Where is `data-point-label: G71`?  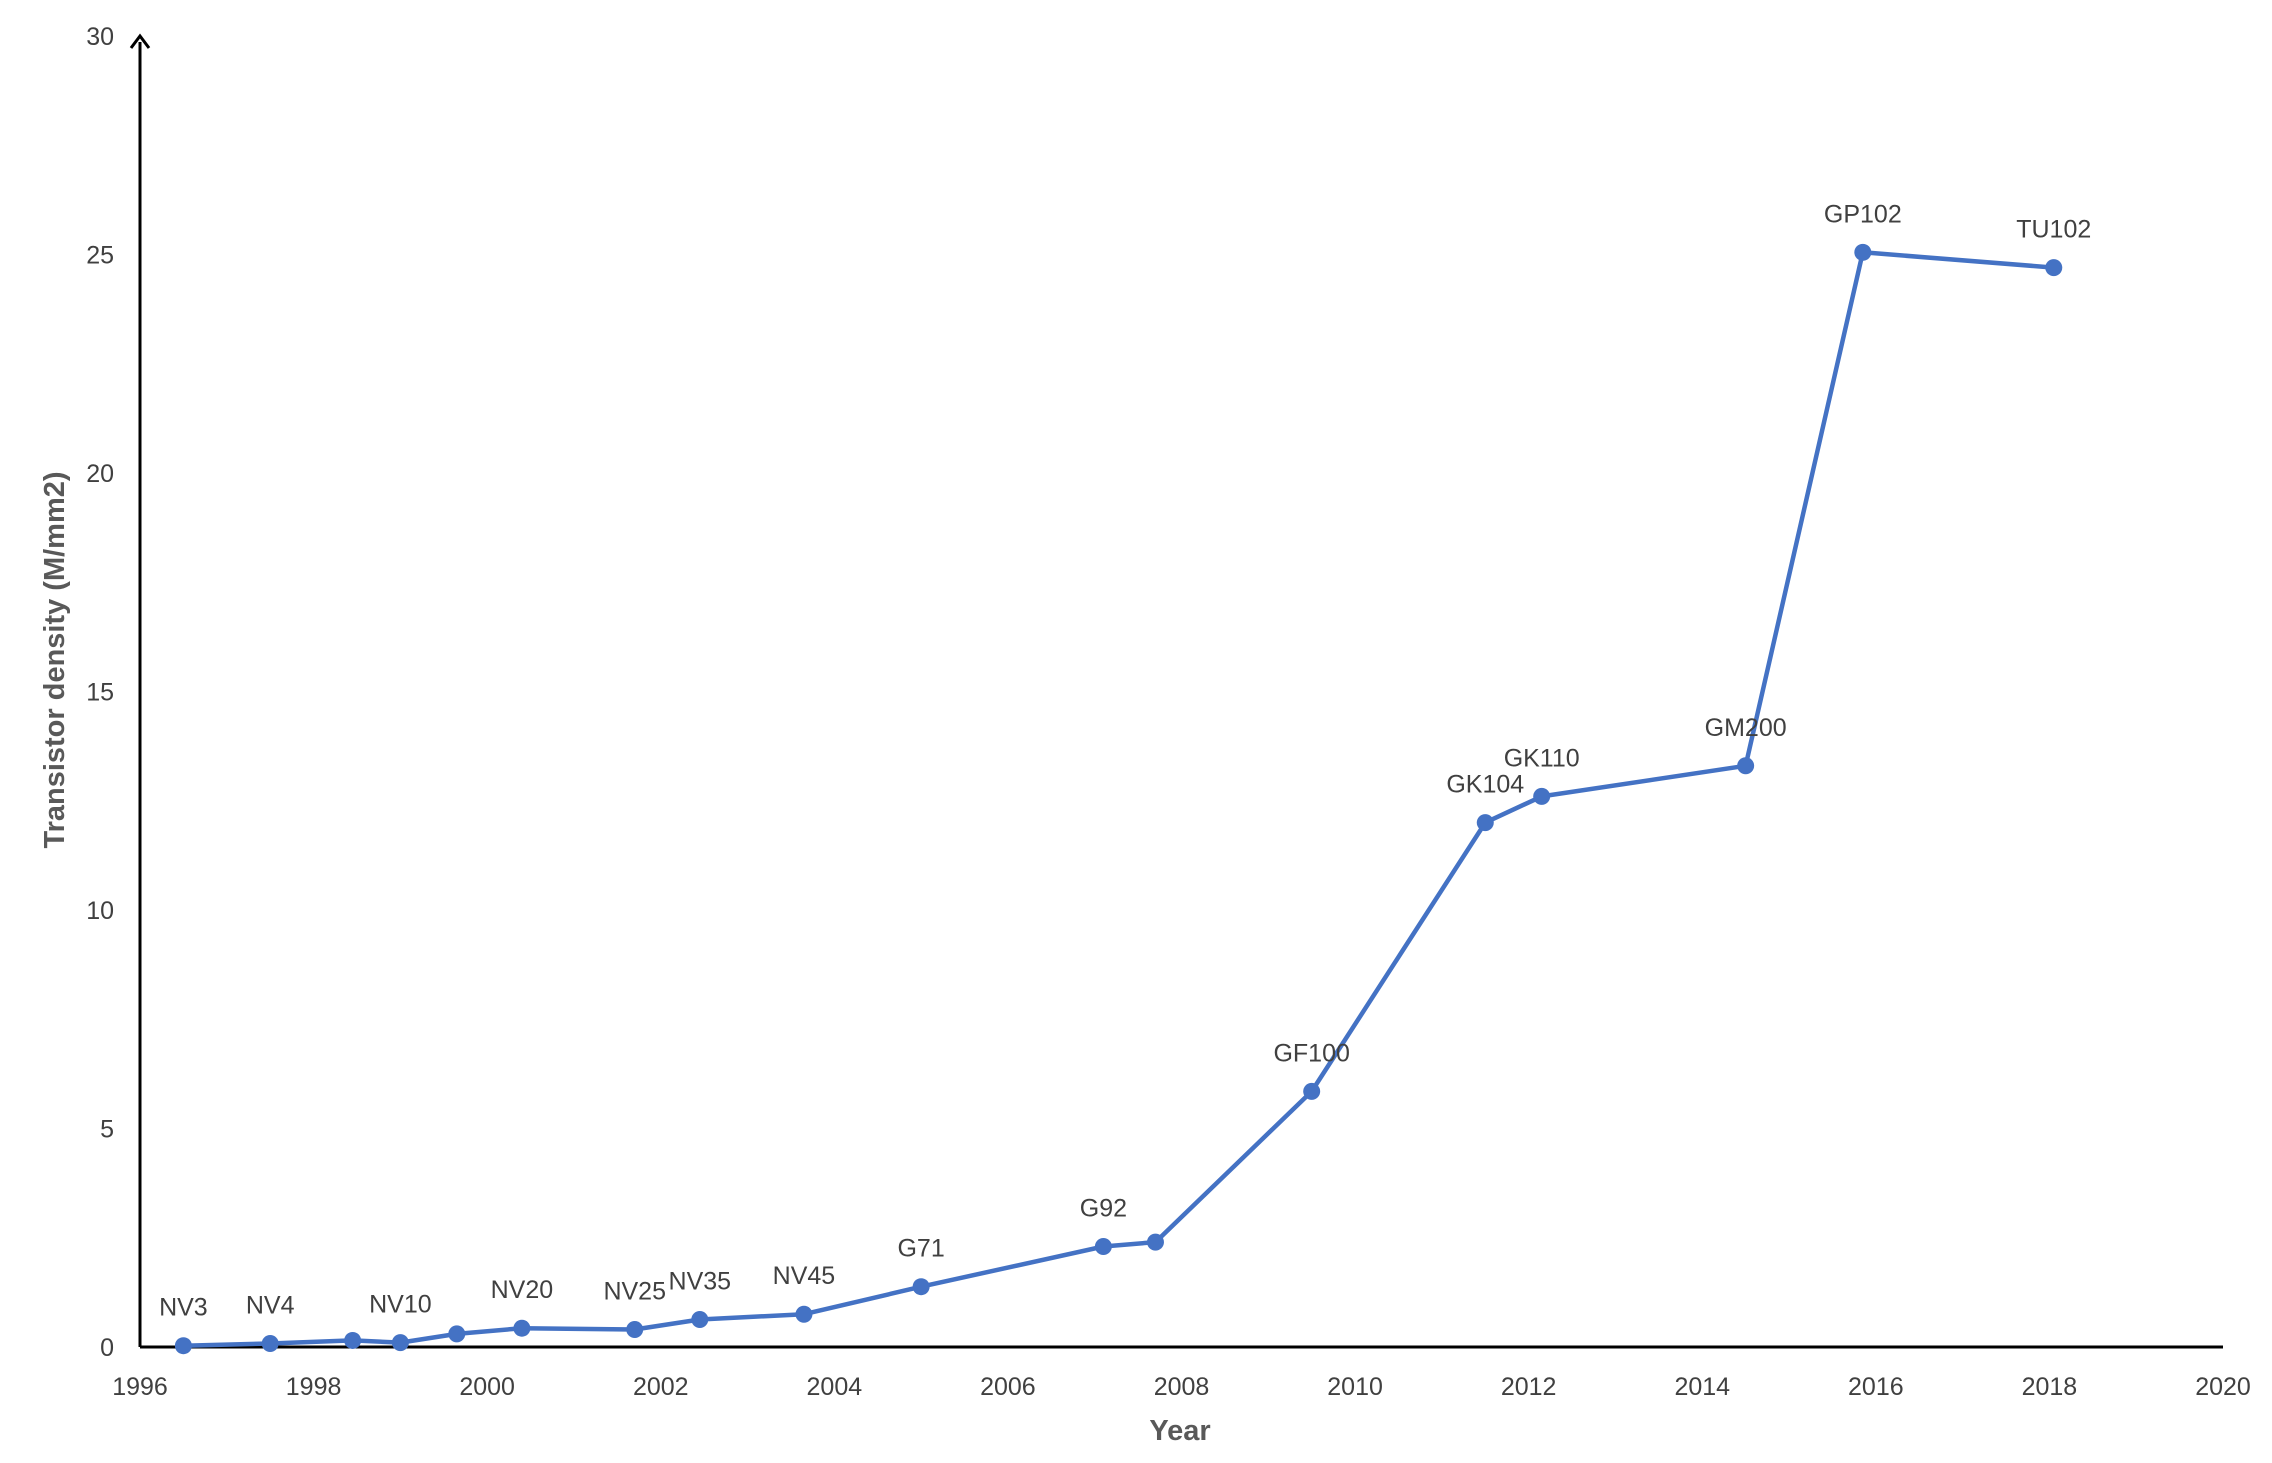
data-point-label: G71 is located at coordinates (920, 1249).